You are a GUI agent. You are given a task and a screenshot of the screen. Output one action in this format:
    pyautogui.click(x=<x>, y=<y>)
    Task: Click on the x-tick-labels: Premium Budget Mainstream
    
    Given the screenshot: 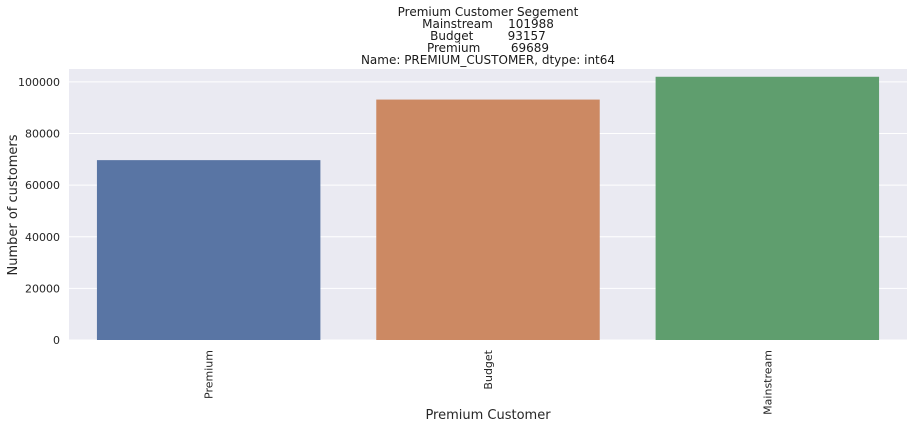 What is the action you would take?
    pyautogui.click(x=489, y=381)
    